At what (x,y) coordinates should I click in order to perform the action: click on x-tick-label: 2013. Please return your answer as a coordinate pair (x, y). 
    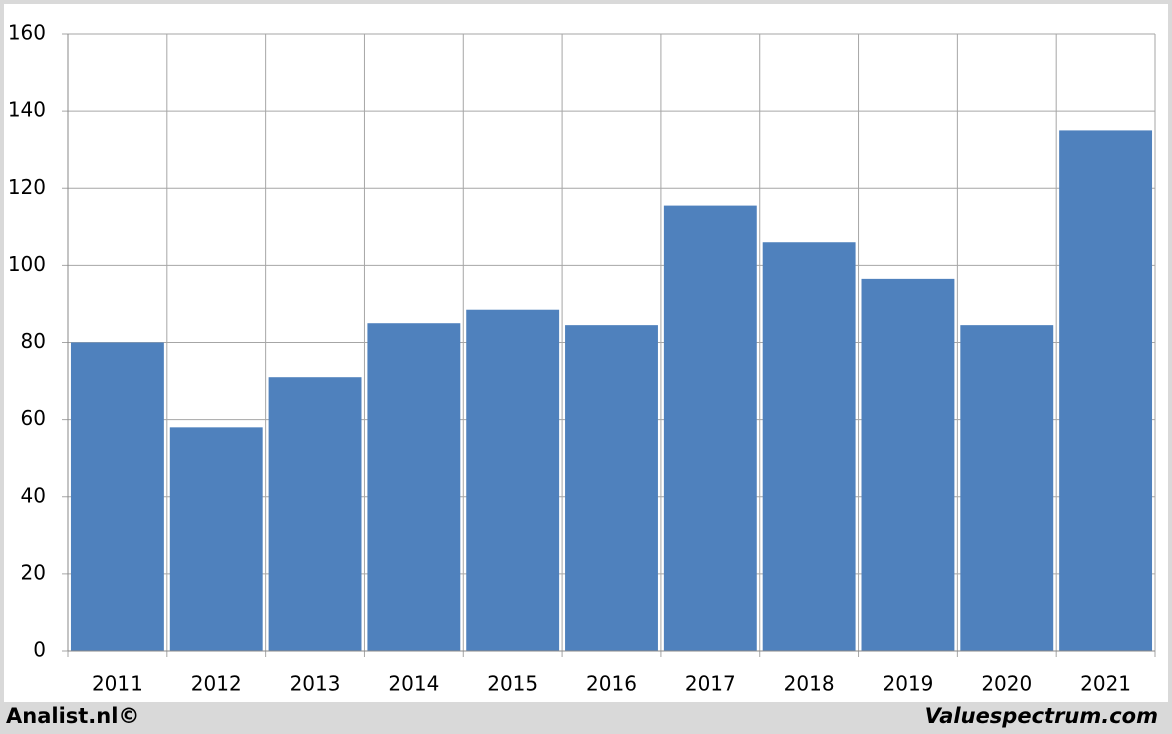
    Looking at the image, I should click on (315, 684).